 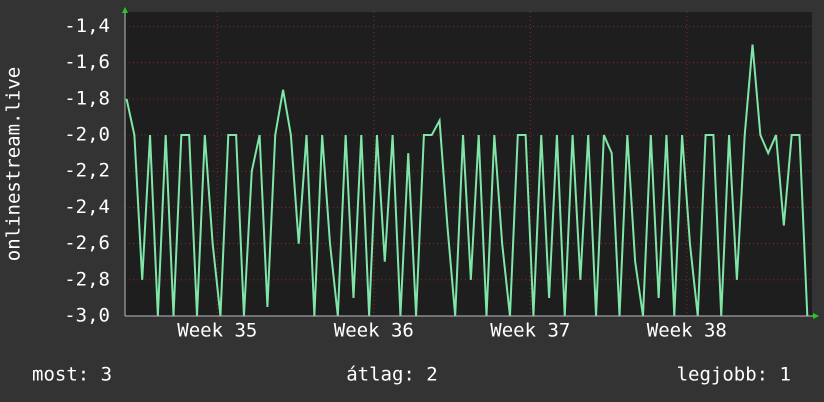 I want to click on footer-label: most: 3, so click(x=72, y=375).